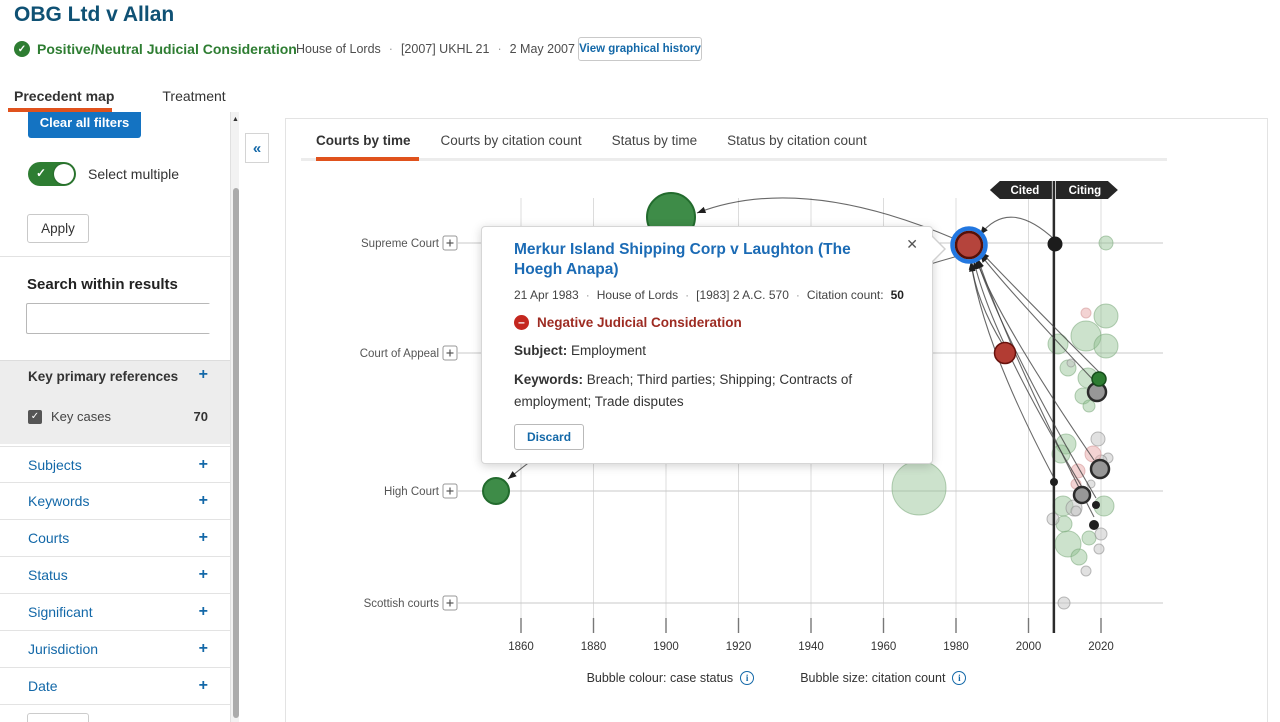 The image size is (1280, 722). I want to click on cited-label: Cited, so click(1025, 191).